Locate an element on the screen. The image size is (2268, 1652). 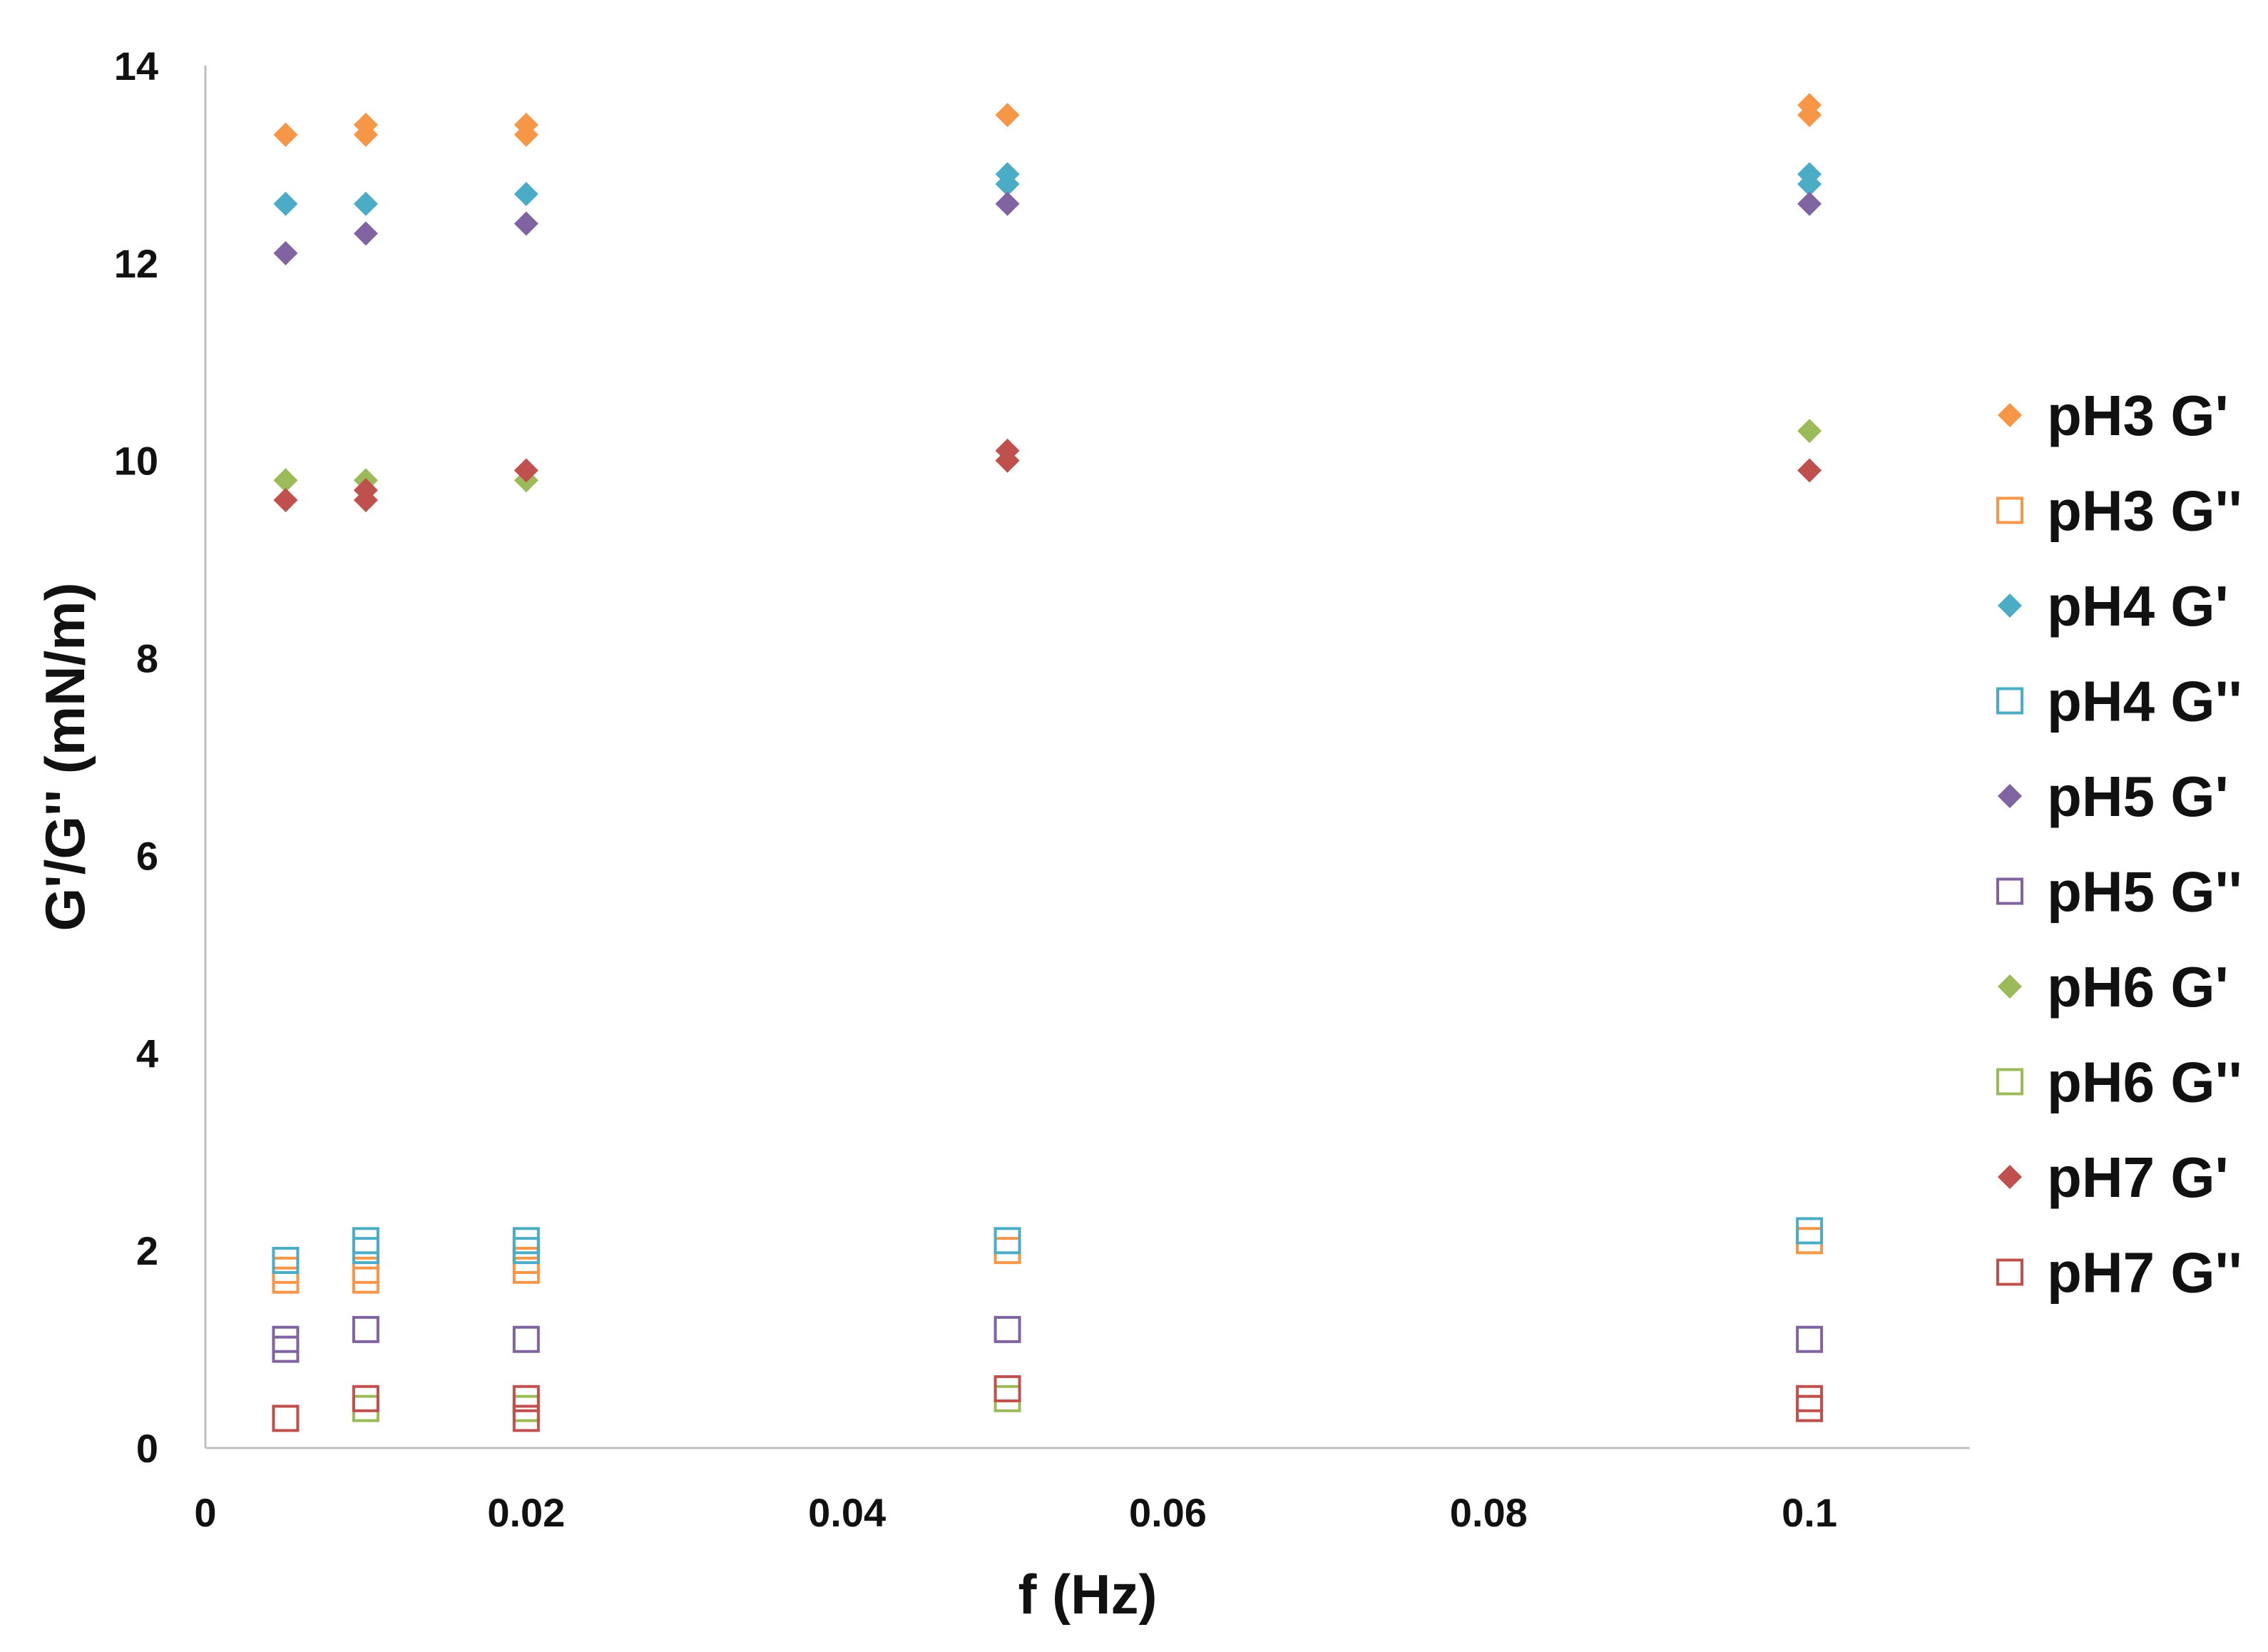
legend-label: pH7 G'' is located at coordinates (2144, 1273).